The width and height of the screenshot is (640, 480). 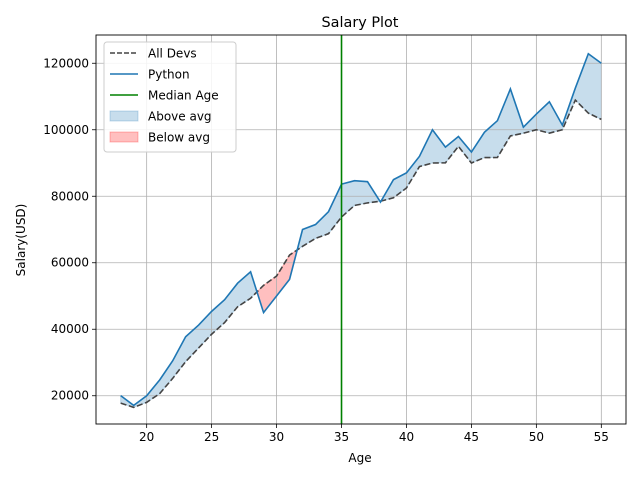 What do you see at coordinates (341, 437) in the screenshot?
I see `x-tick-label: 35` at bounding box center [341, 437].